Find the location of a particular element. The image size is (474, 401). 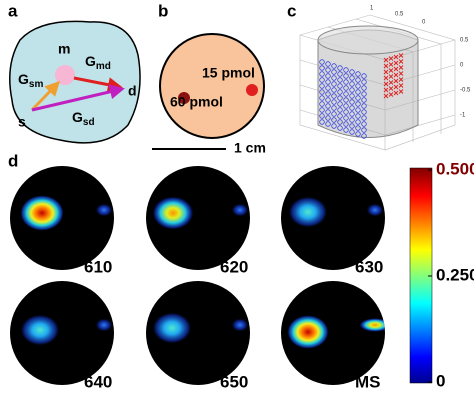

axis-tick: -0.5 is located at coordinates (465, 91).